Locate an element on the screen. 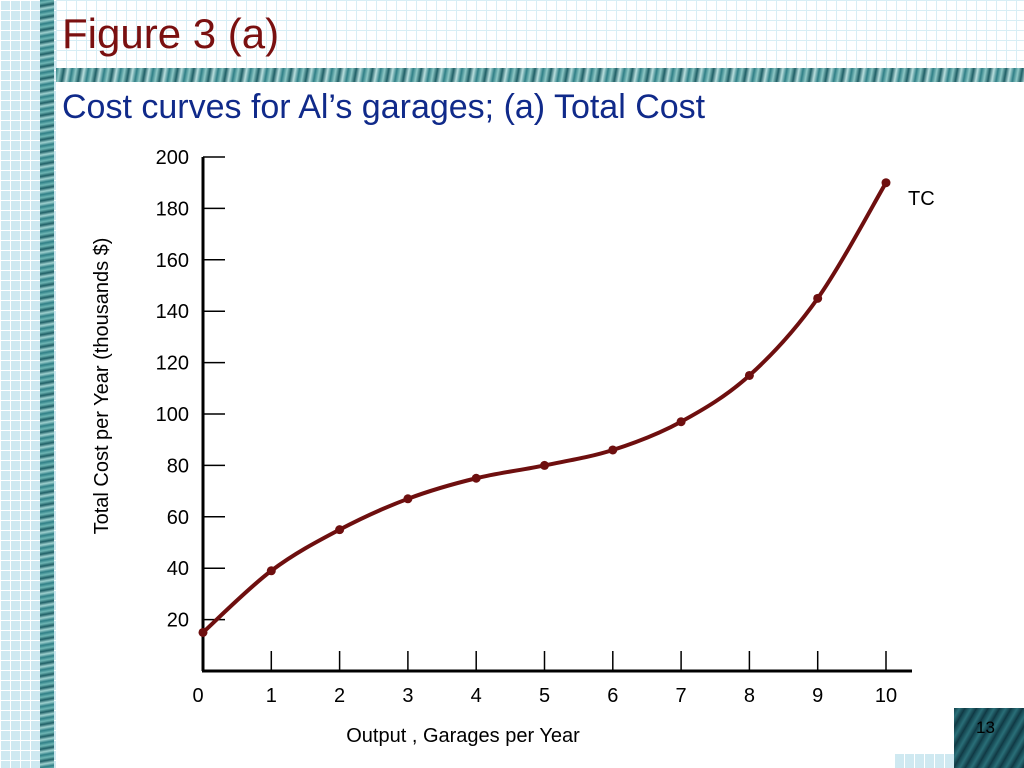 The height and width of the screenshot is (768, 1024). x-tick-label: 2 is located at coordinates (339, 696).